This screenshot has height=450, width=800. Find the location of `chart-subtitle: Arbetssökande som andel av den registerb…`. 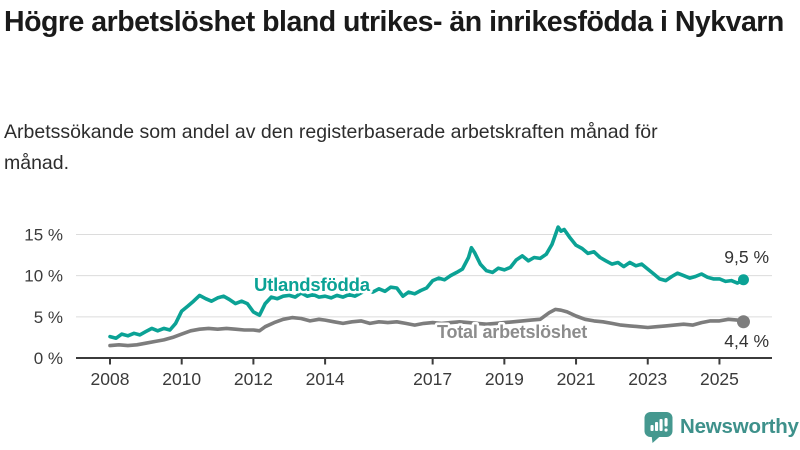

chart-subtitle: Arbetssökande som andel av den registerb… is located at coordinates (331, 147).